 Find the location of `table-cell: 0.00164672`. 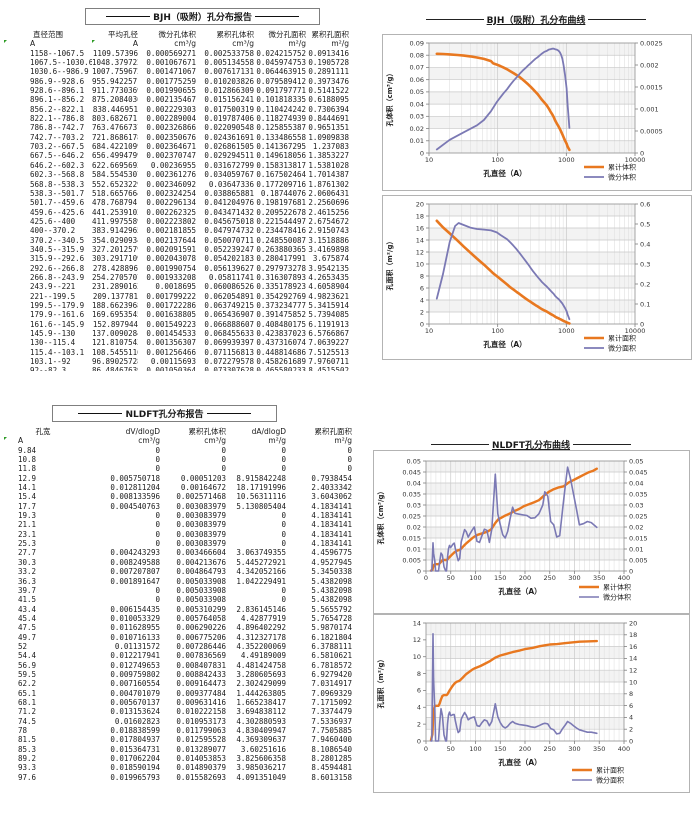

table-cell: 0.00164672 is located at coordinates (203, 488).